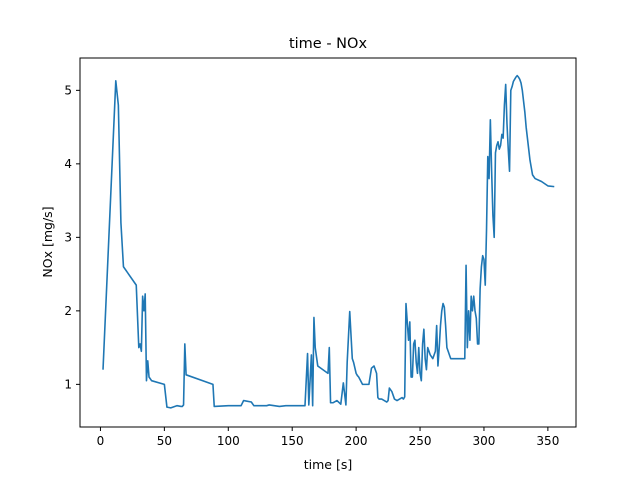 The image size is (640, 480). I want to click on y-axis-label: NOx [mg/s], so click(47, 241).